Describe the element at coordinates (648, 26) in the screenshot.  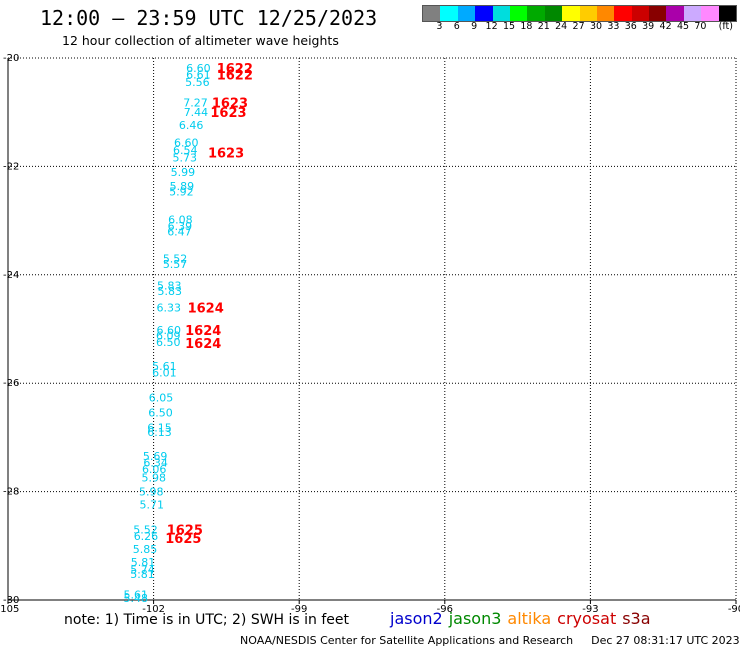
I see `legend-label: 39` at that location.